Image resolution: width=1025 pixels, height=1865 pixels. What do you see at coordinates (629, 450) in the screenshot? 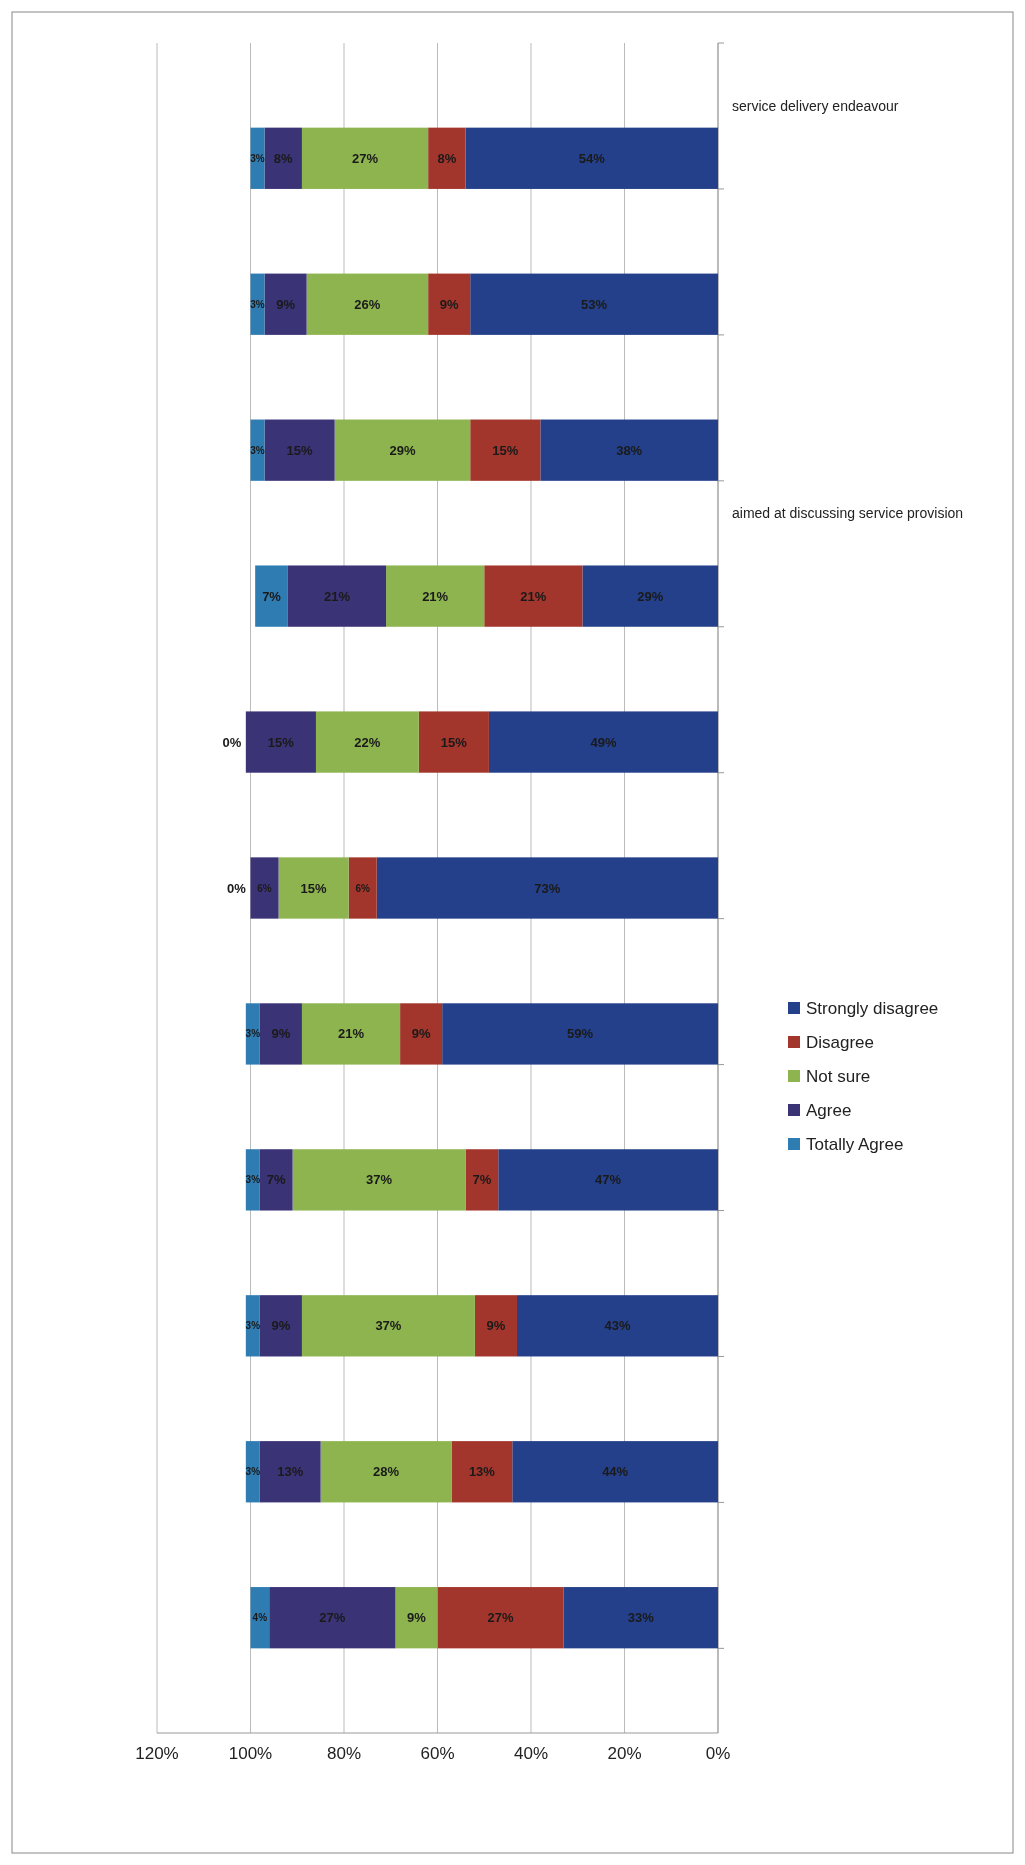
I see `data-label: 38%` at bounding box center [629, 450].